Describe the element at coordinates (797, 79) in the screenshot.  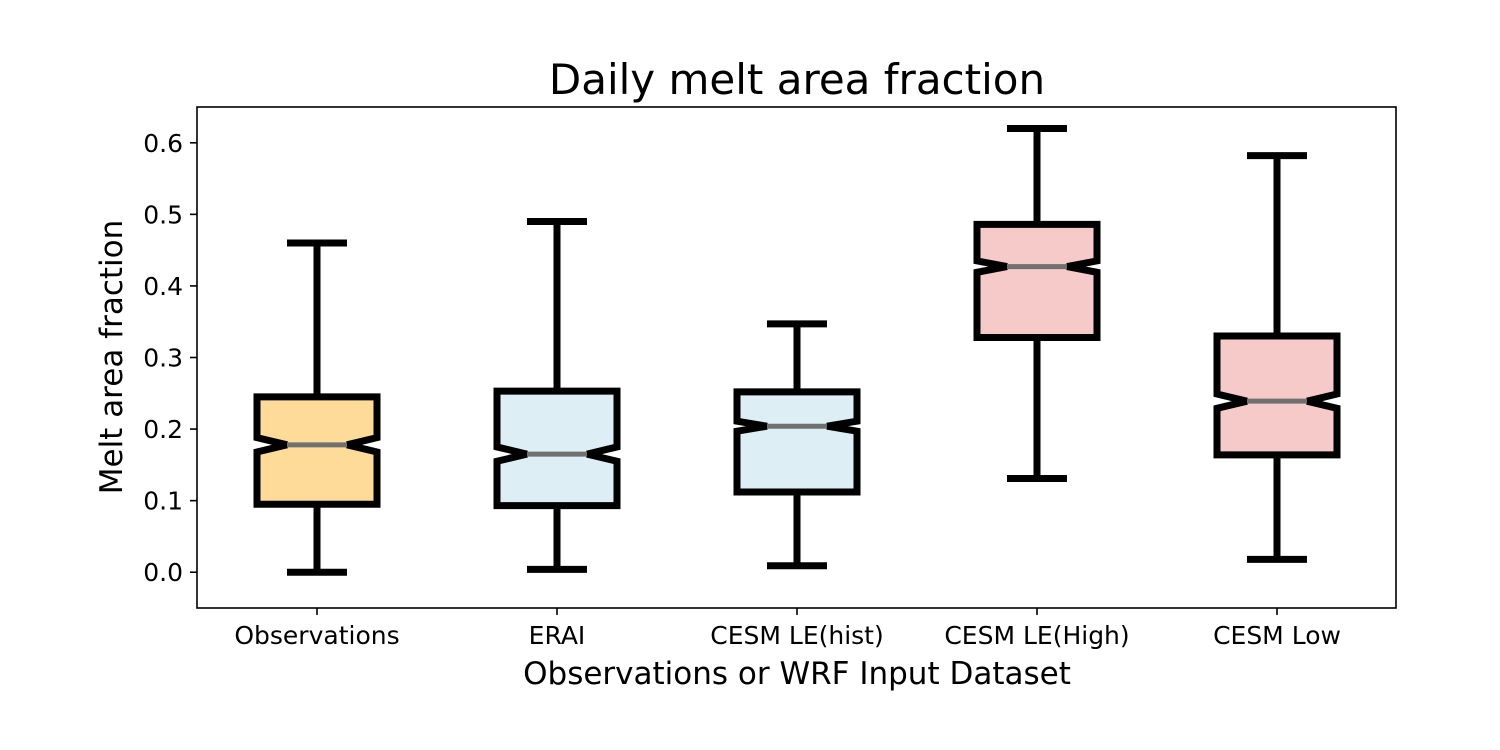
I see `chart-title: Daily melt area fraction` at that location.